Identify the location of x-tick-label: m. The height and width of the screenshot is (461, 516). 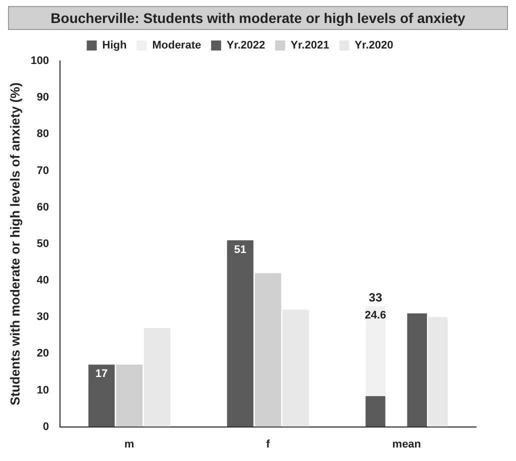
(129, 444).